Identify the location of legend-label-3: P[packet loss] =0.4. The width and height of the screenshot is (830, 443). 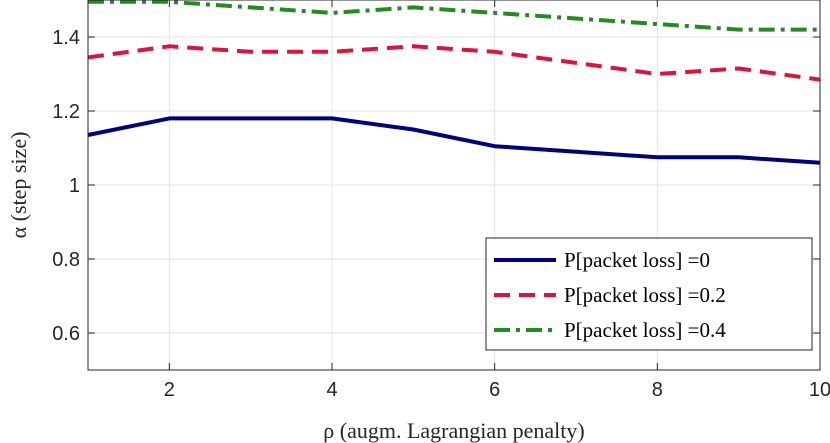
(645, 330).